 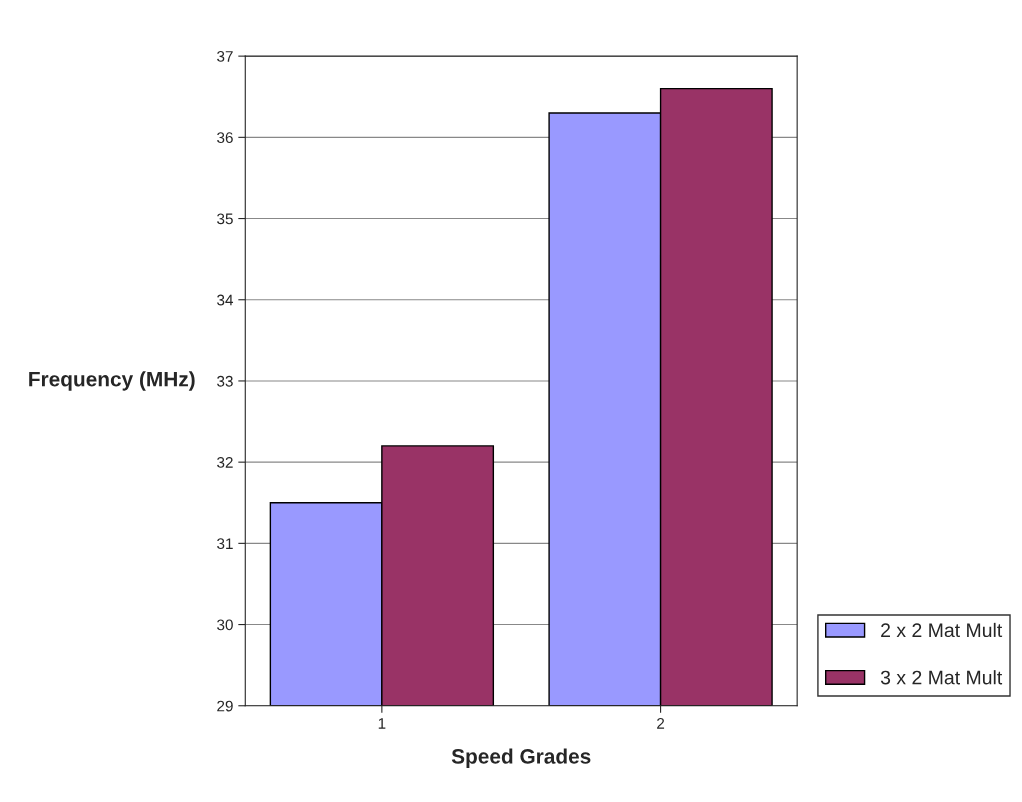 I want to click on y-tick-label: 37, so click(x=225, y=56).